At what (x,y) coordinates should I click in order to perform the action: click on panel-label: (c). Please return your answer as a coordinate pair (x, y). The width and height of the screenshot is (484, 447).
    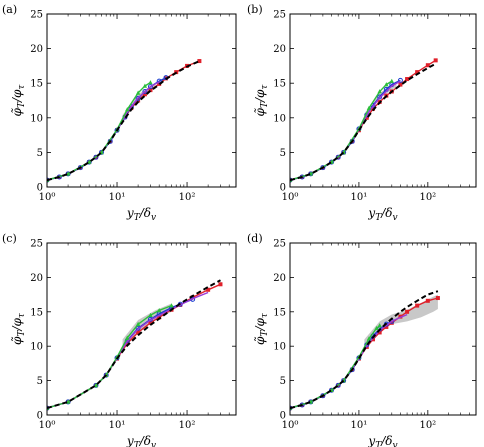
    Looking at the image, I should click on (9, 238).